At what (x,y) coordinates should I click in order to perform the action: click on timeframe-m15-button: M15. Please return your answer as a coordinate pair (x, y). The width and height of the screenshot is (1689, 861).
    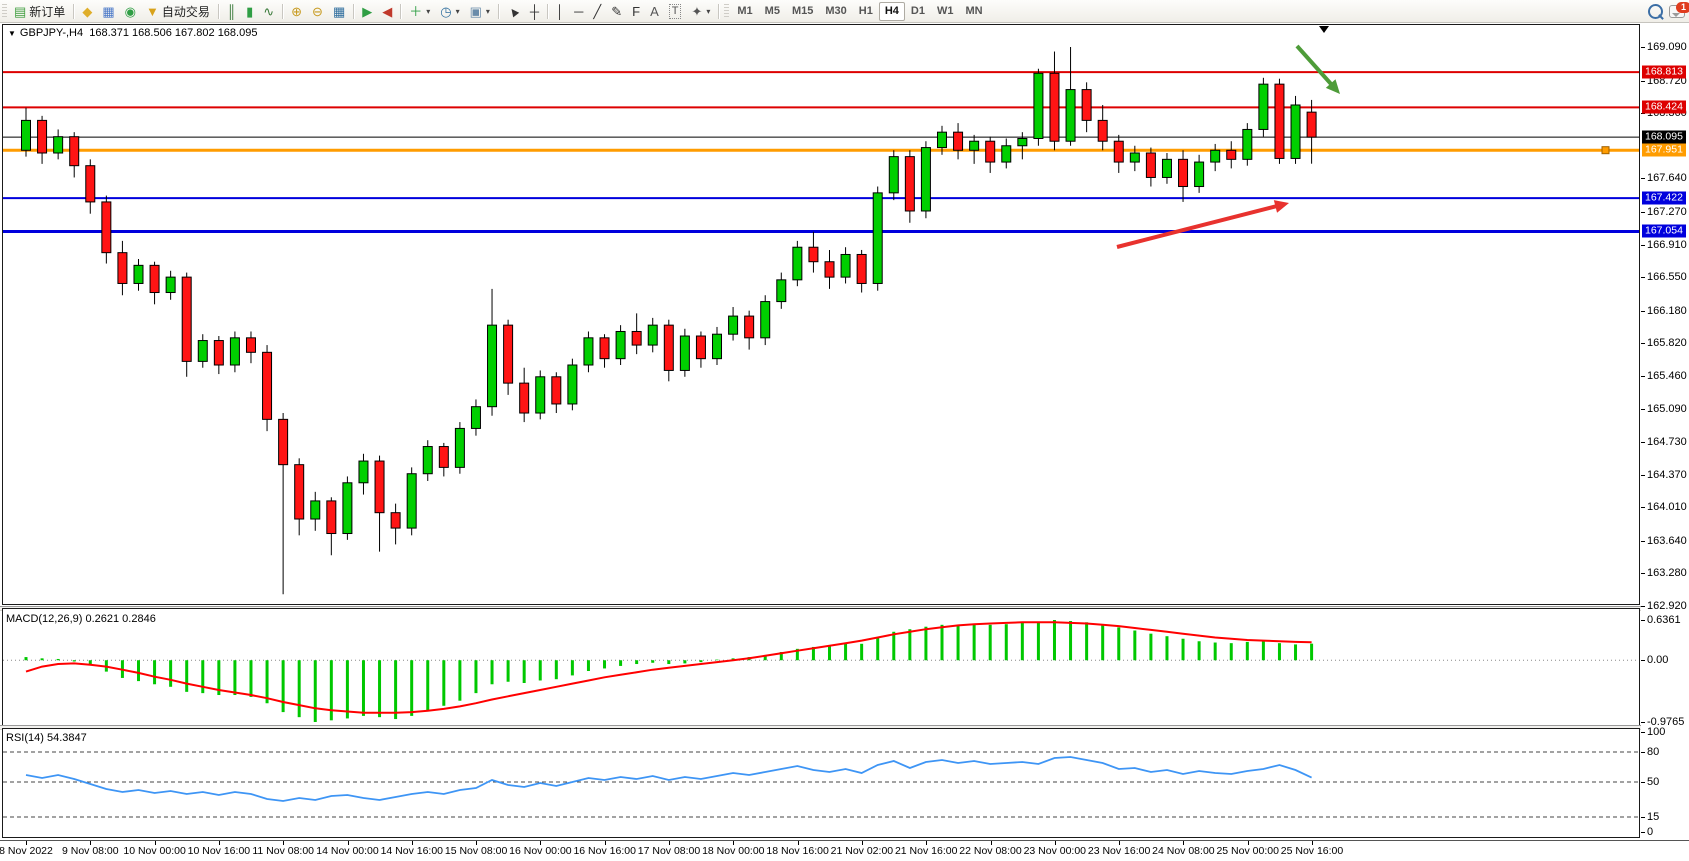
    Looking at the image, I should click on (802, 11).